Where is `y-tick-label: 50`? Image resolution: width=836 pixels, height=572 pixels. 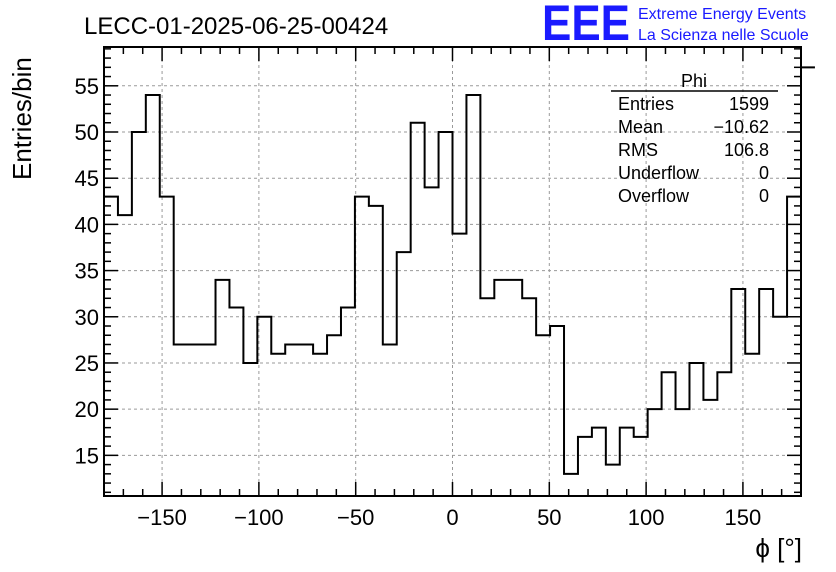
y-tick-label: 50 is located at coordinates (87, 132).